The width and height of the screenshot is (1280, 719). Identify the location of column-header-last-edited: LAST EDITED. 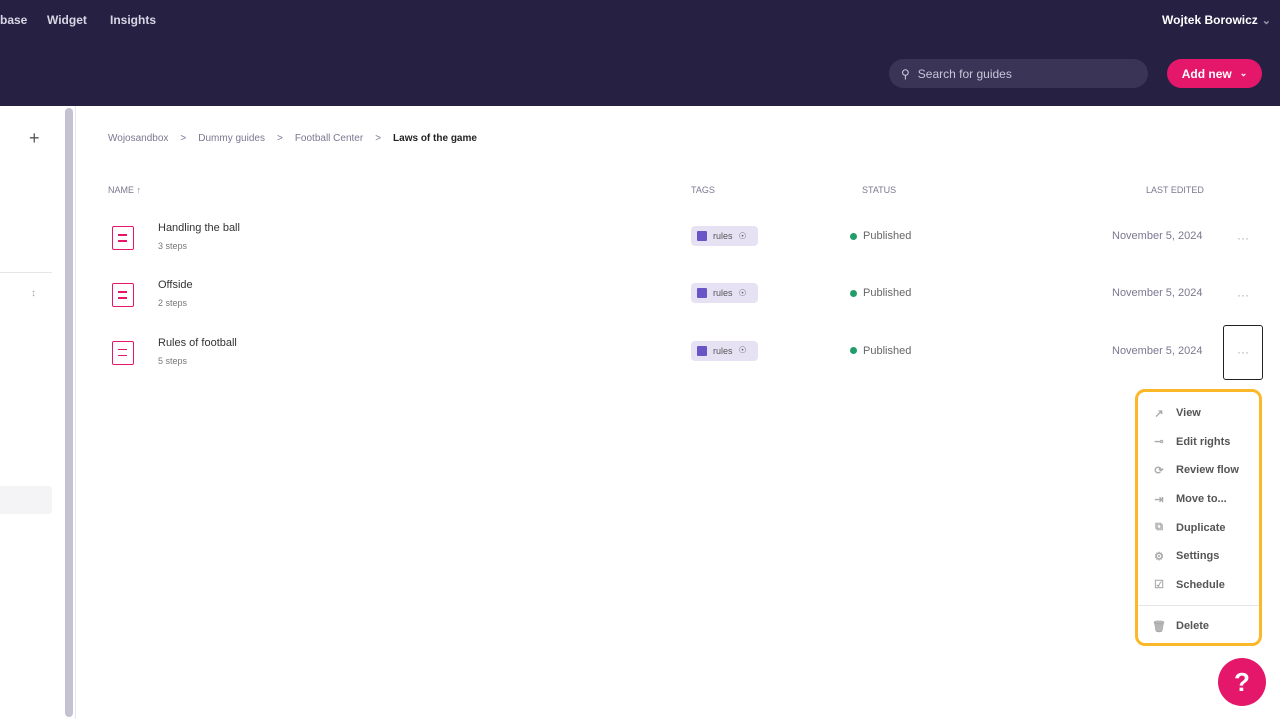
(1175, 190).